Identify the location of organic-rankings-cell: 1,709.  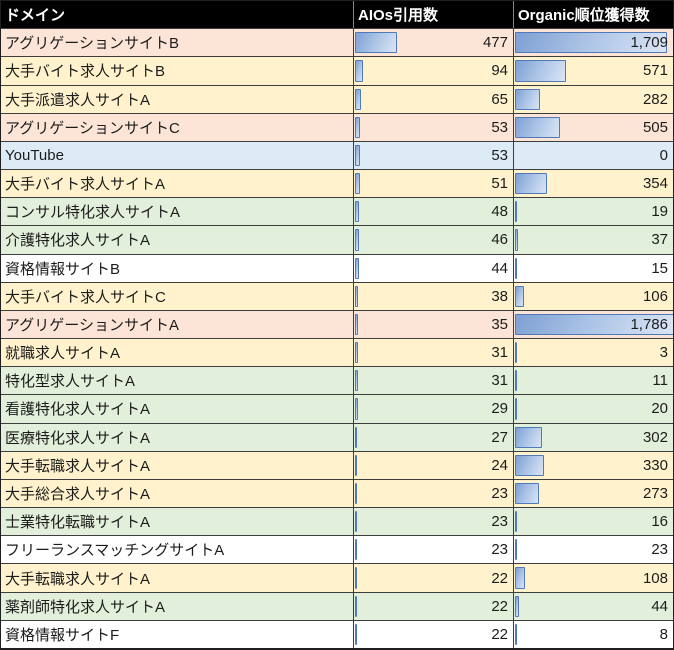
(593, 42).